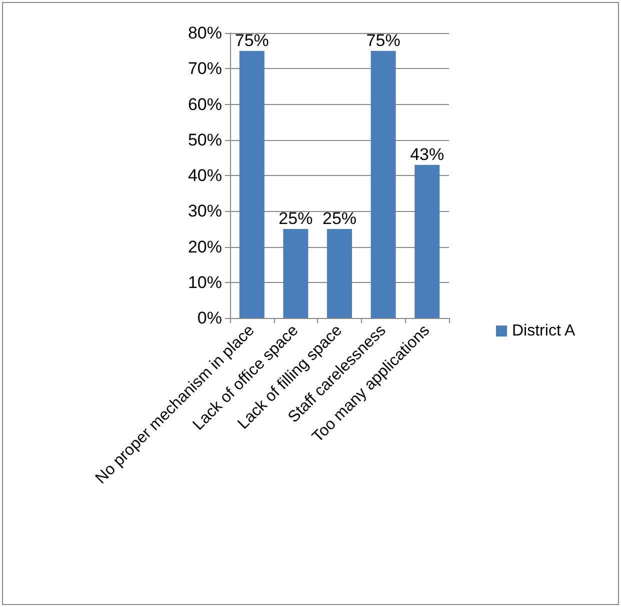  What do you see at coordinates (205, 282) in the screenshot?
I see `y-tick-label: 10%` at bounding box center [205, 282].